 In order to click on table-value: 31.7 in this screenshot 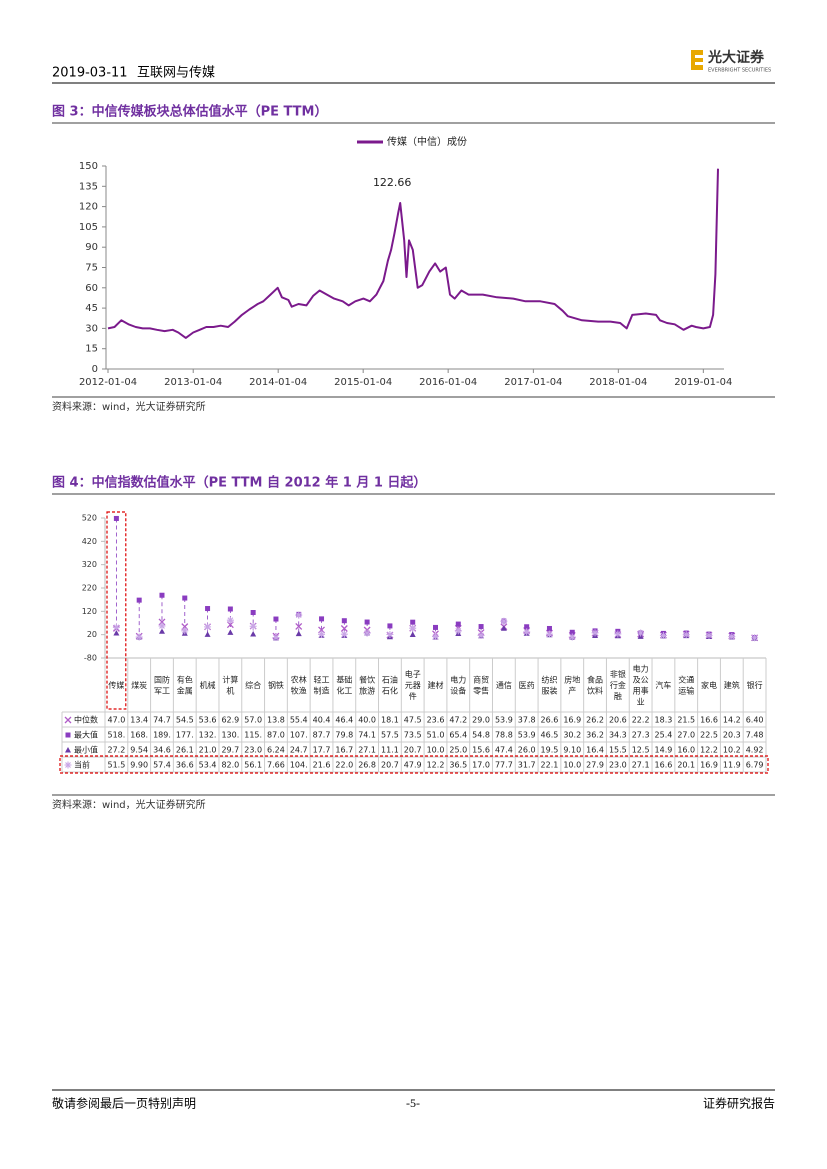, I will do `click(527, 765)`.